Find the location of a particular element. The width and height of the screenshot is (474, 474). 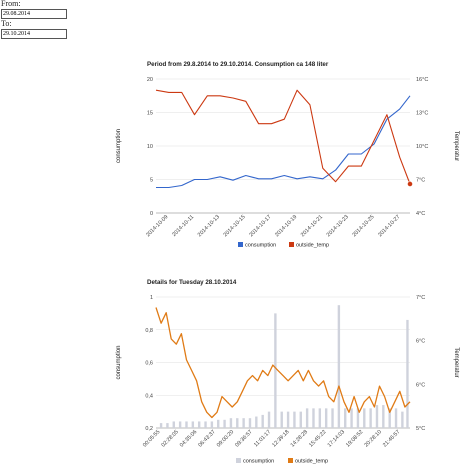

y2-tick-label: 10°C is located at coordinates (422, 147).